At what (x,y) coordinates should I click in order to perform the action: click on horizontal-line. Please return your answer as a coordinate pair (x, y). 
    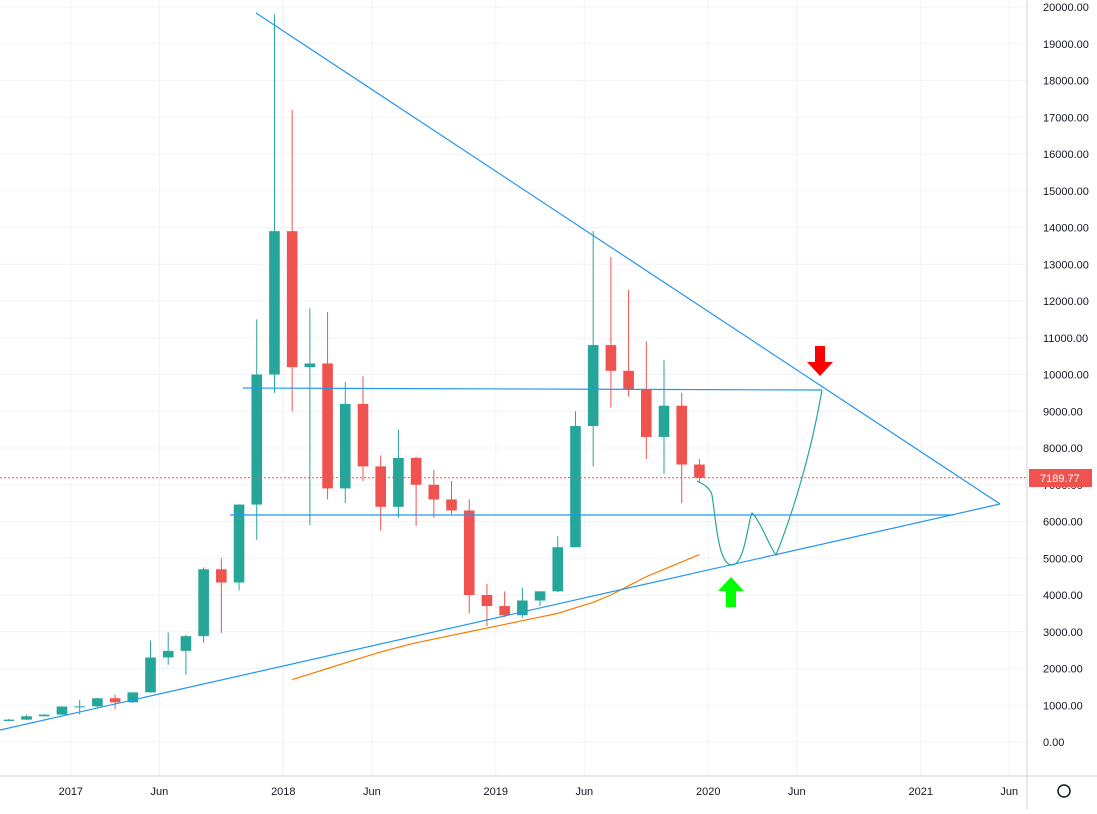
    Looking at the image, I should click on (532, 389).